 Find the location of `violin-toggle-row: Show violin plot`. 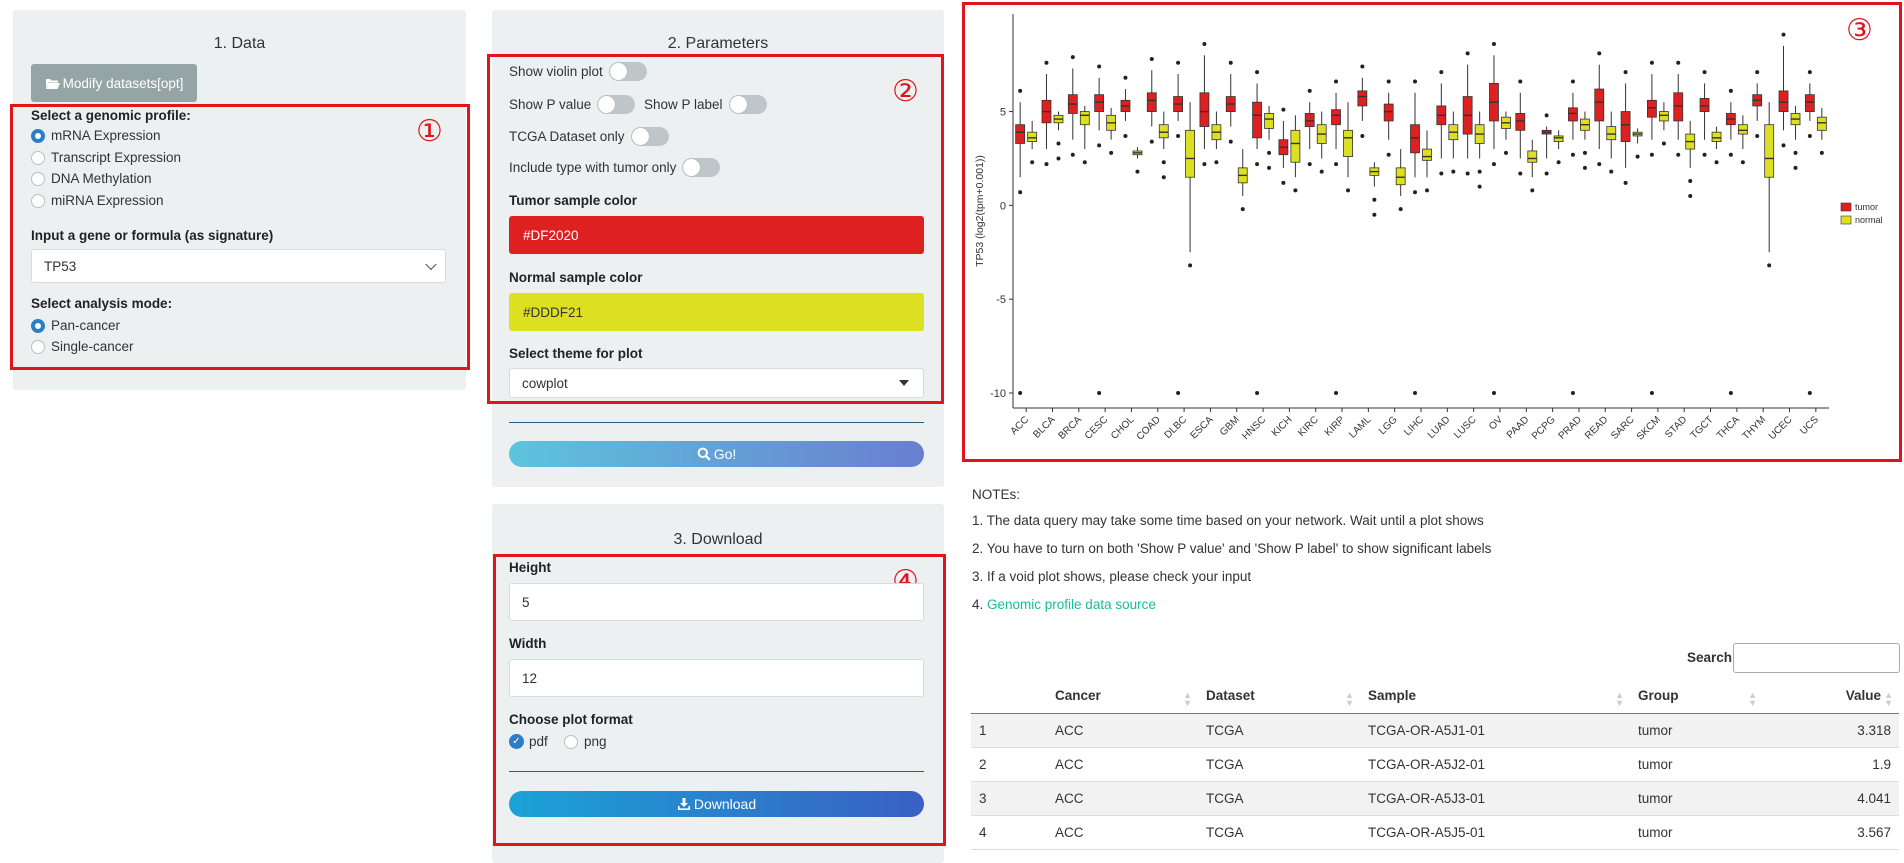

violin-toggle-row: Show violin plot is located at coordinates (578, 71).